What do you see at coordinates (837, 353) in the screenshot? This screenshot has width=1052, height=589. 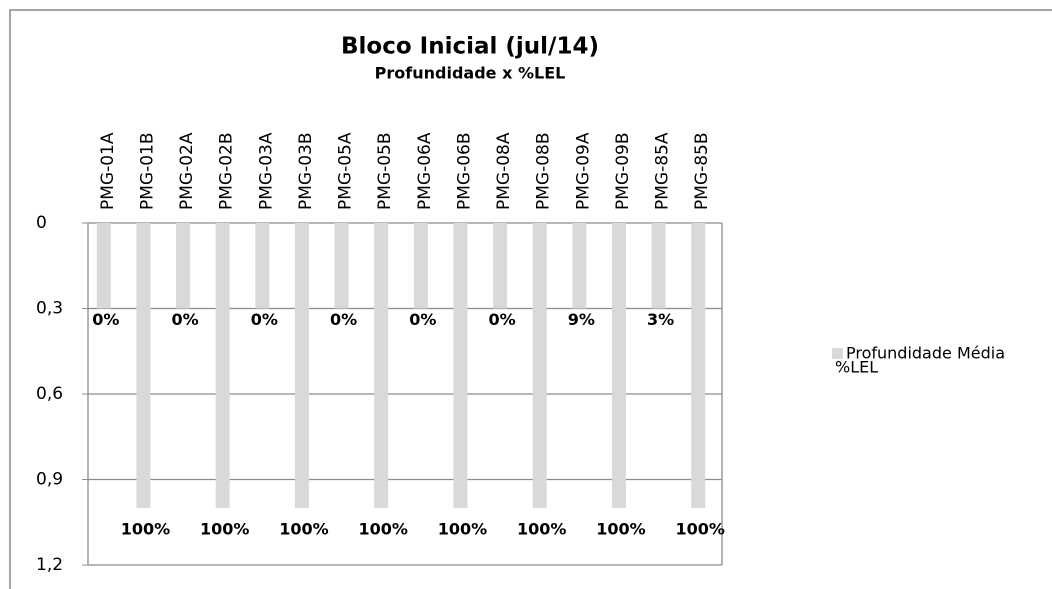 I see `legend-swatch` at bounding box center [837, 353].